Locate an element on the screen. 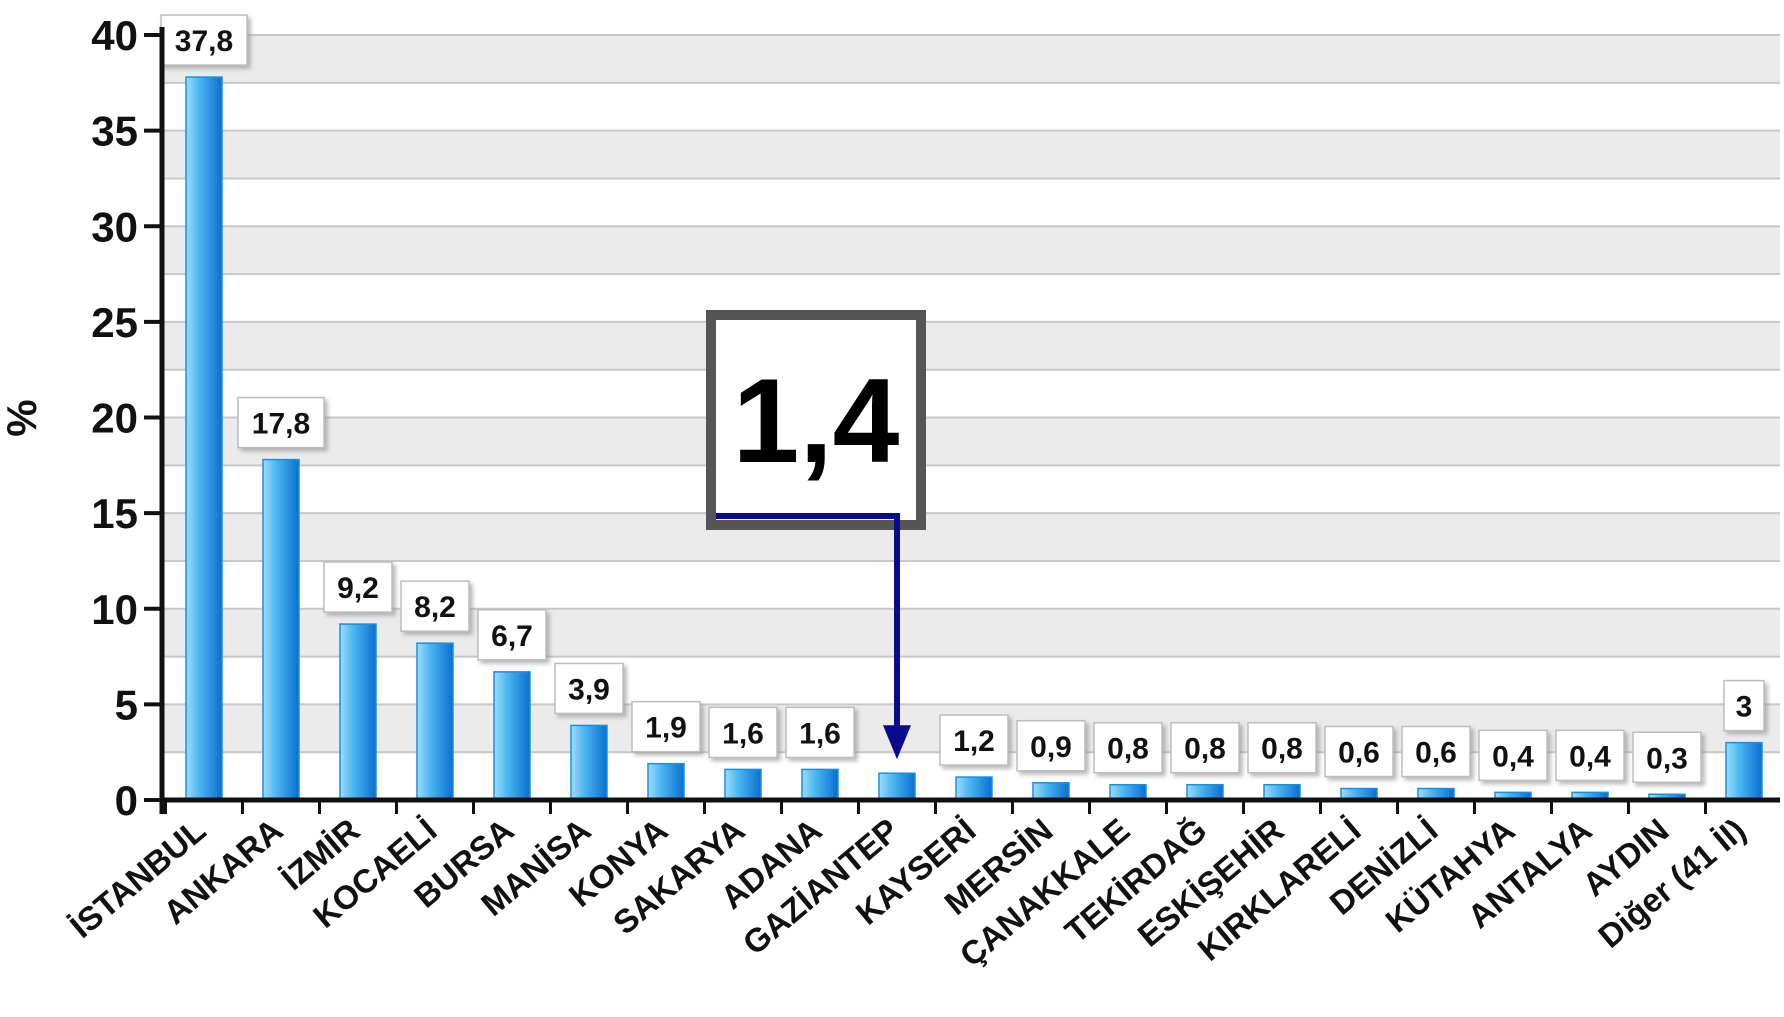 The height and width of the screenshot is (1017, 1784). data-label-2: 9,2 is located at coordinates (358, 588).